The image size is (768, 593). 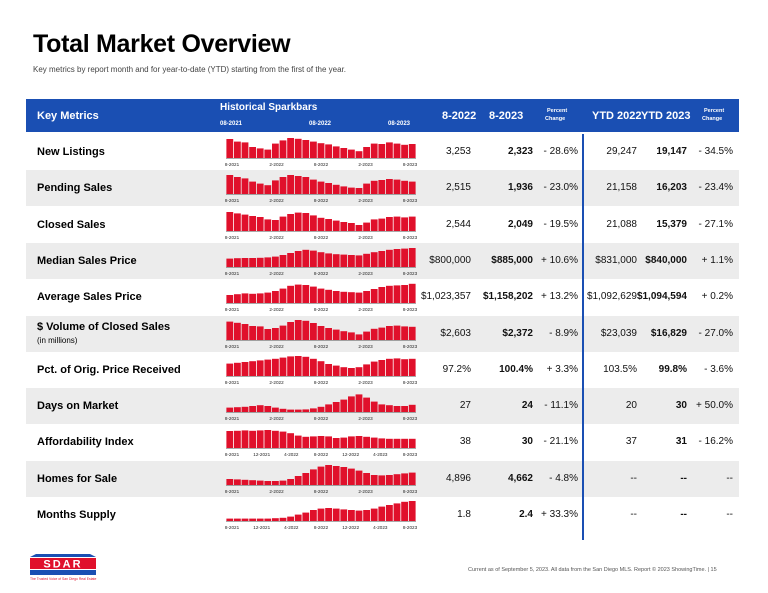 What do you see at coordinates (559, 514) in the screenshot?
I see `value-month-pct: + 33.3%` at bounding box center [559, 514].